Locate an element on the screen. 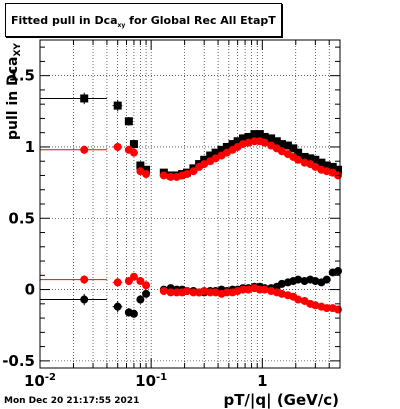 This screenshot has width=400, height=409. x-tick-label: 10-2 is located at coordinates (40, 381).